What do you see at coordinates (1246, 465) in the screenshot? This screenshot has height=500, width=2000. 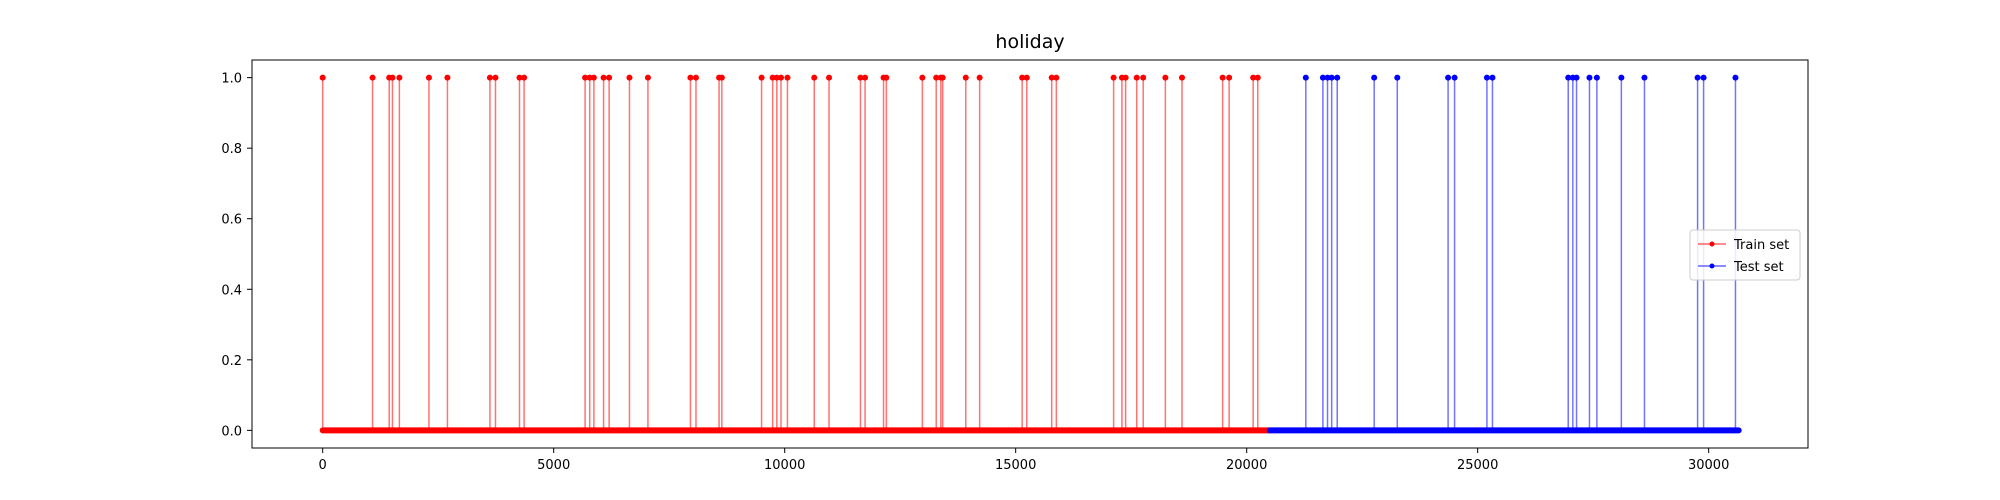 I see `x-tick-label: 20000` at bounding box center [1246, 465].